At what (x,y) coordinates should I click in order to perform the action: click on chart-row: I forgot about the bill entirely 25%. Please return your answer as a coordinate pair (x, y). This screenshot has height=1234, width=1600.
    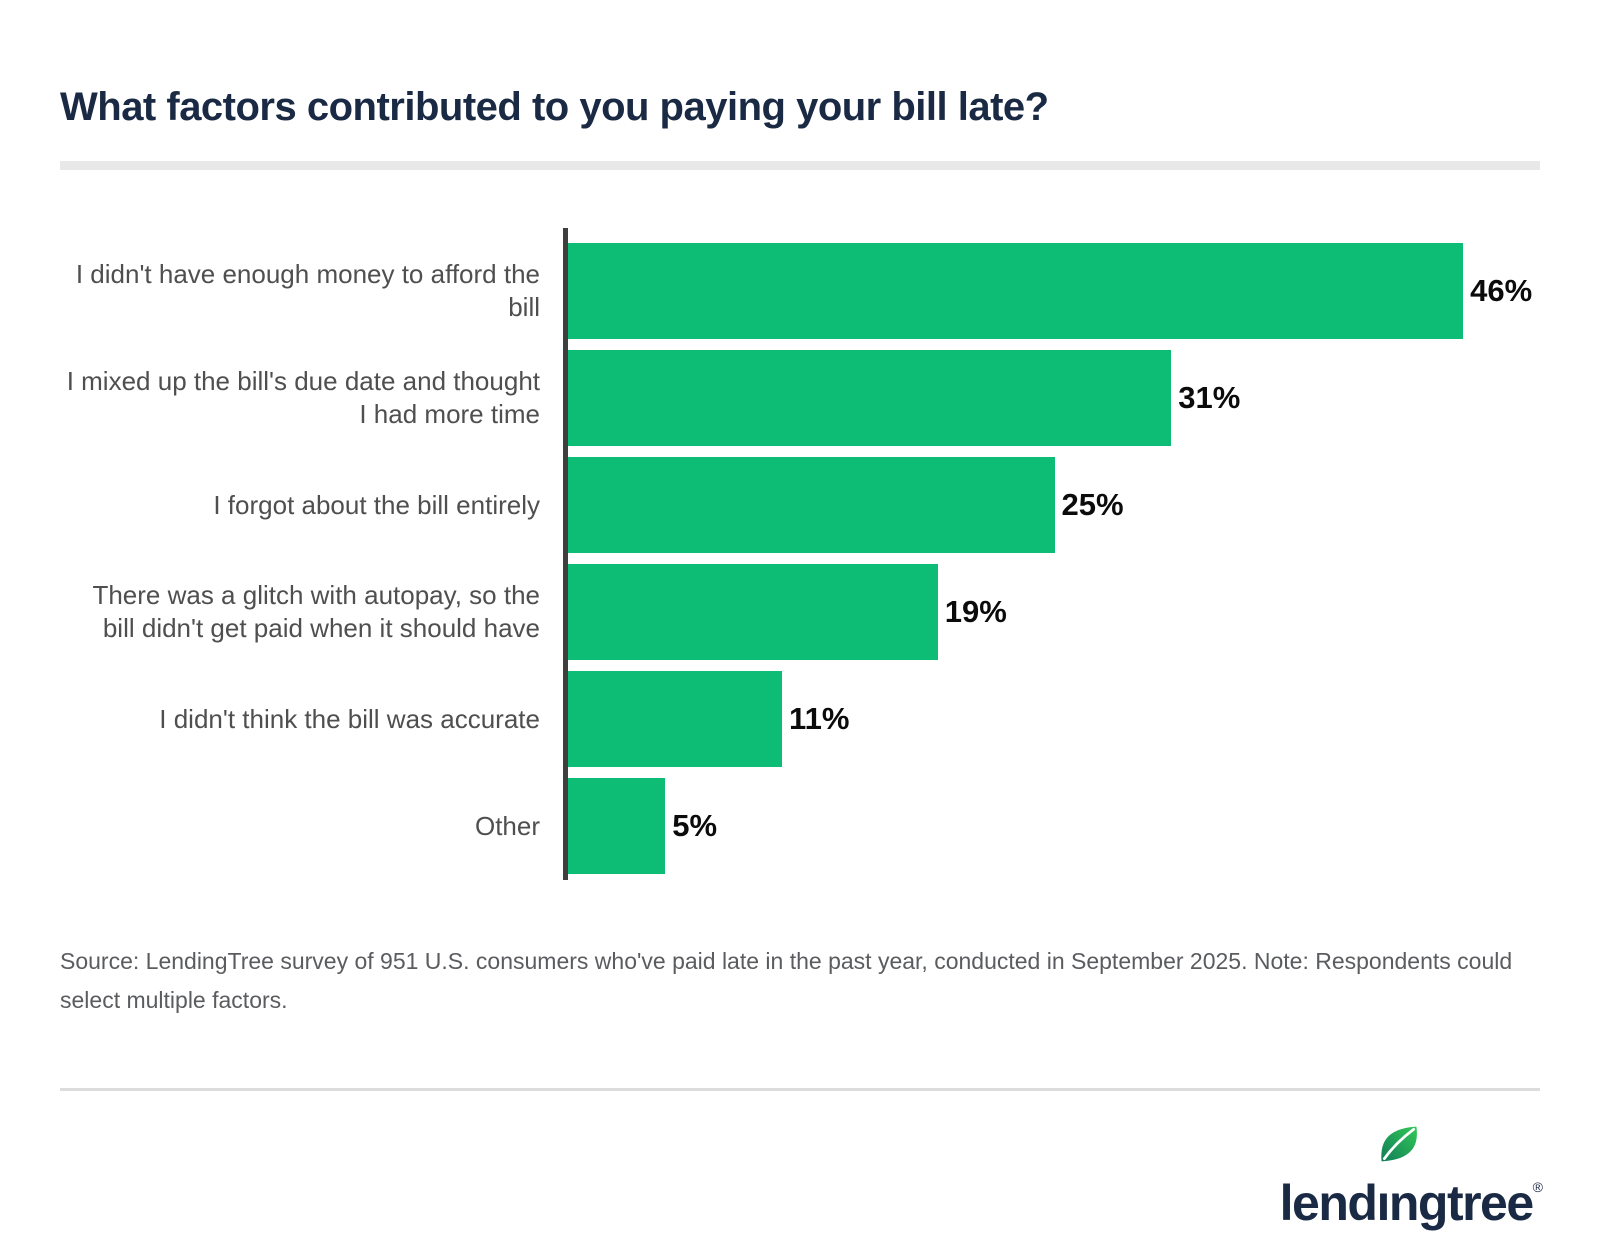
    Looking at the image, I should click on (800, 505).